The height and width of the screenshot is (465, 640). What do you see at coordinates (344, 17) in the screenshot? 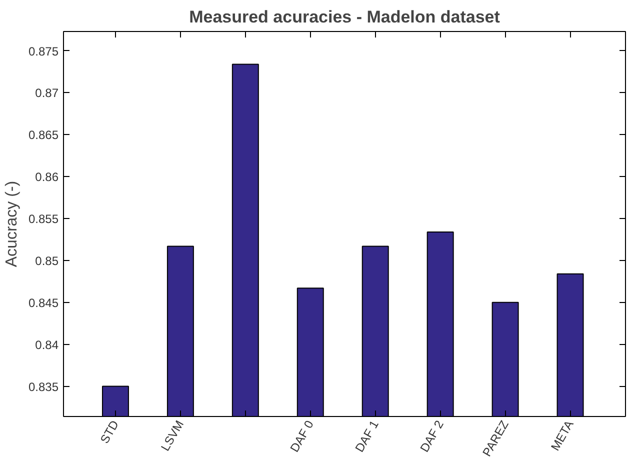
I see `chart-title: Measured acuracies - Madelon dataset` at bounding box center [344, 17].